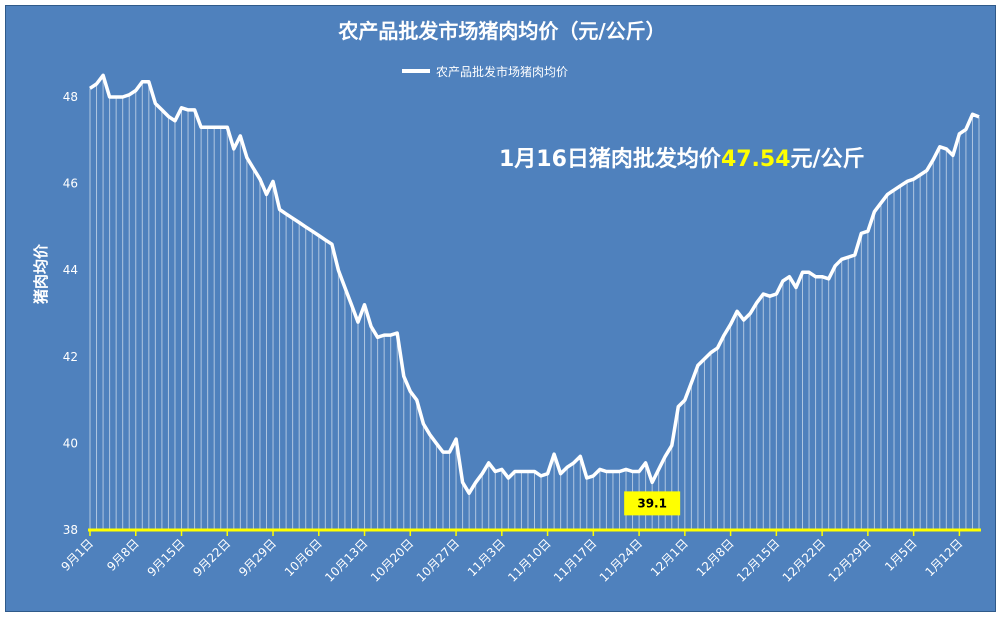 The height and width of the screenshot is (617, 1000). I want to click on headline-suffix: 元/公斤, so click(828, 159).